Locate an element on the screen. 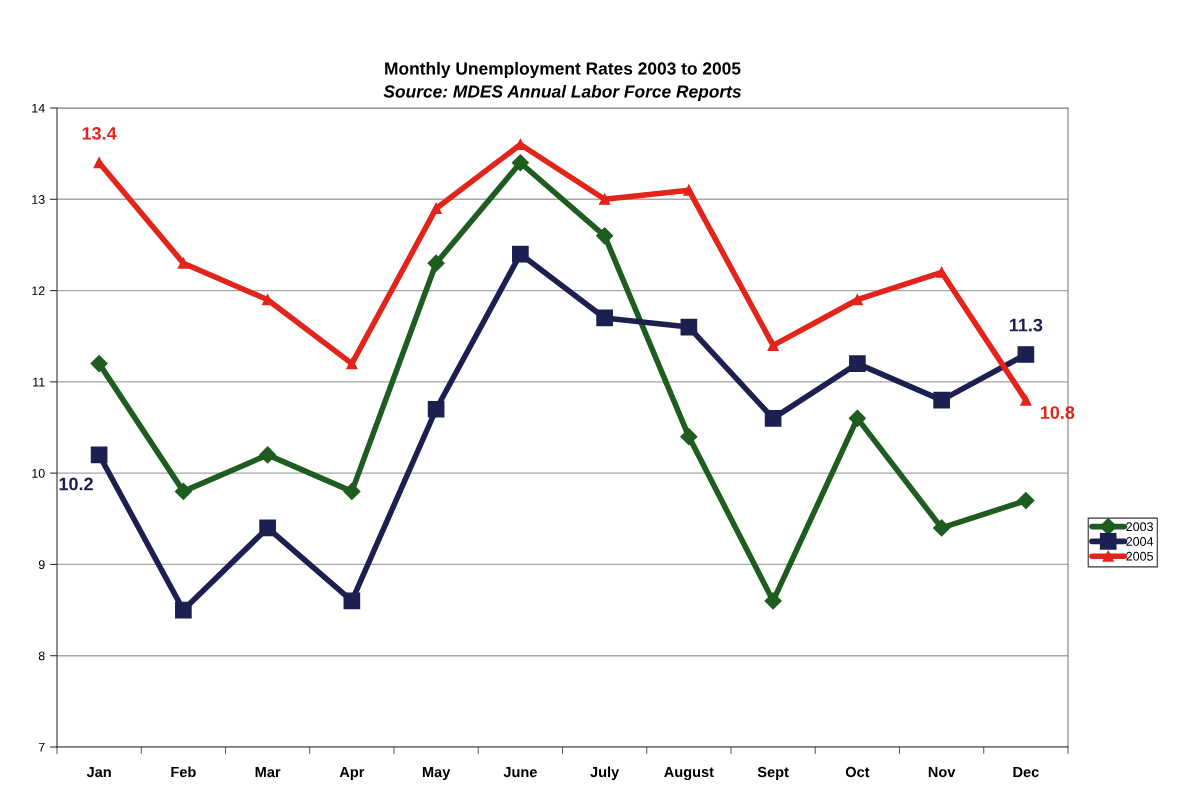 This screenshot has height=805, width=1185. data-label: 10.8 is located at coordinates (1057, 412).